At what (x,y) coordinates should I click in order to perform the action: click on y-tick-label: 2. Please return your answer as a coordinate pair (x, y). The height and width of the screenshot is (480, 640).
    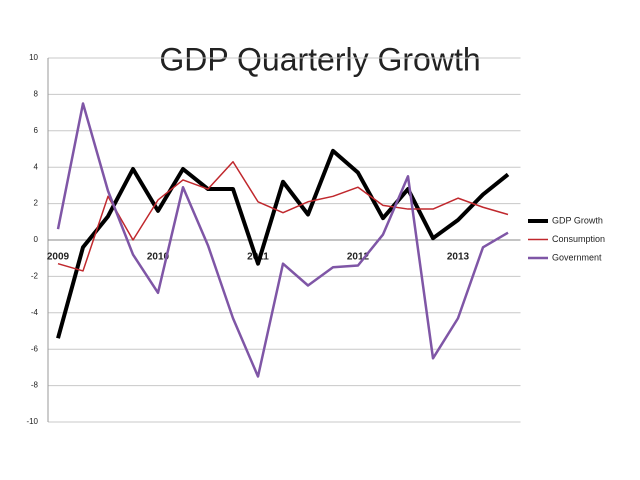
    Looking at the image, I should click on (36, 203).